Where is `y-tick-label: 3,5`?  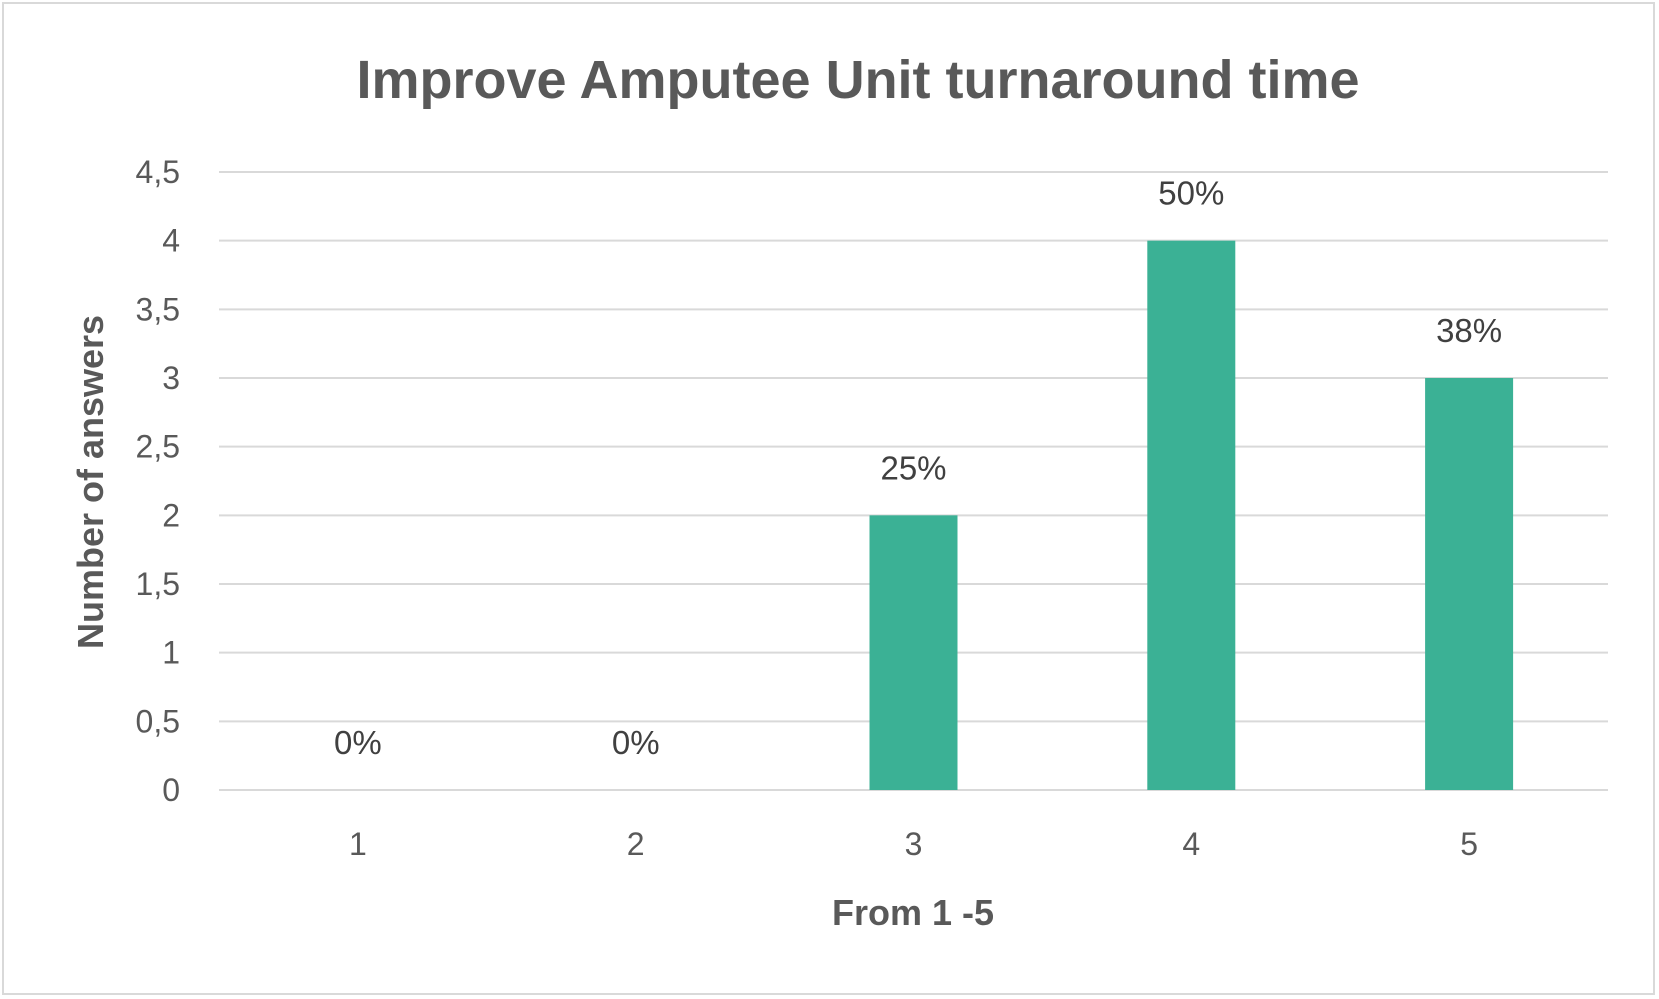 y-tick-label: 3,5 is located at coordinates (158, 309).